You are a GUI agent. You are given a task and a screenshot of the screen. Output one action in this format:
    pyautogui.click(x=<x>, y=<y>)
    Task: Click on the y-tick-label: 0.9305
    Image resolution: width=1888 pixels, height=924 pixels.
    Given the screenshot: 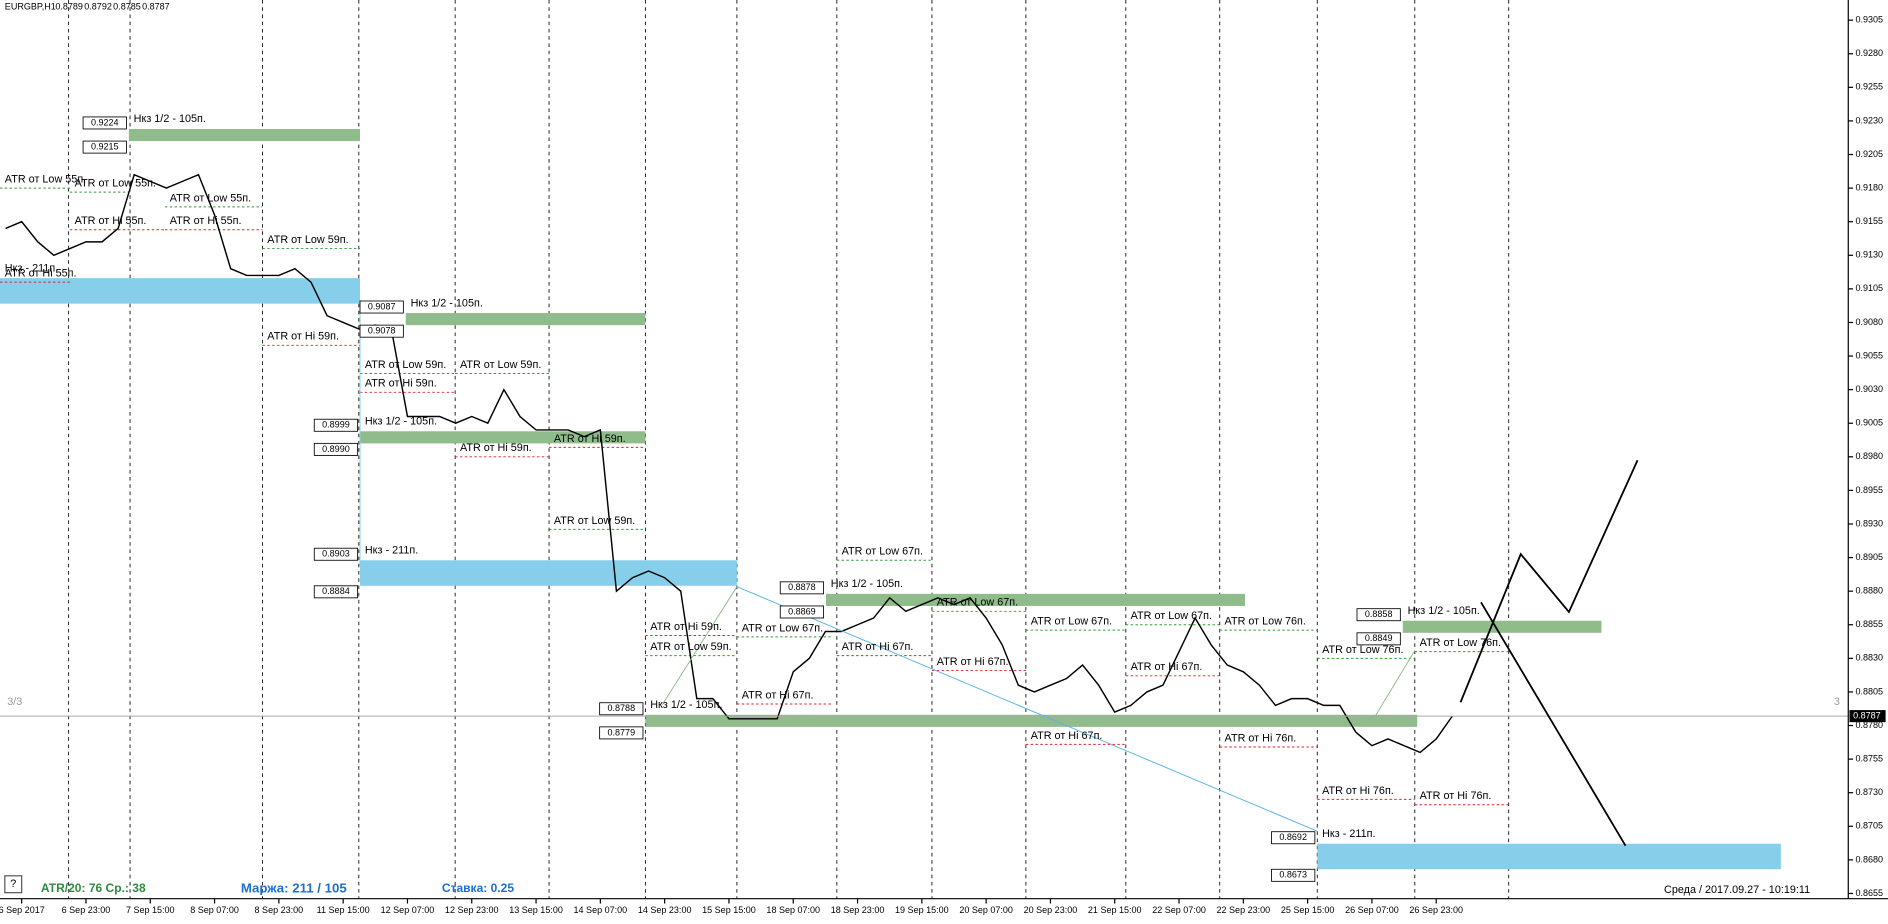 What is the action you would take?
    pyautogui.click(x=1869, y=20)
    